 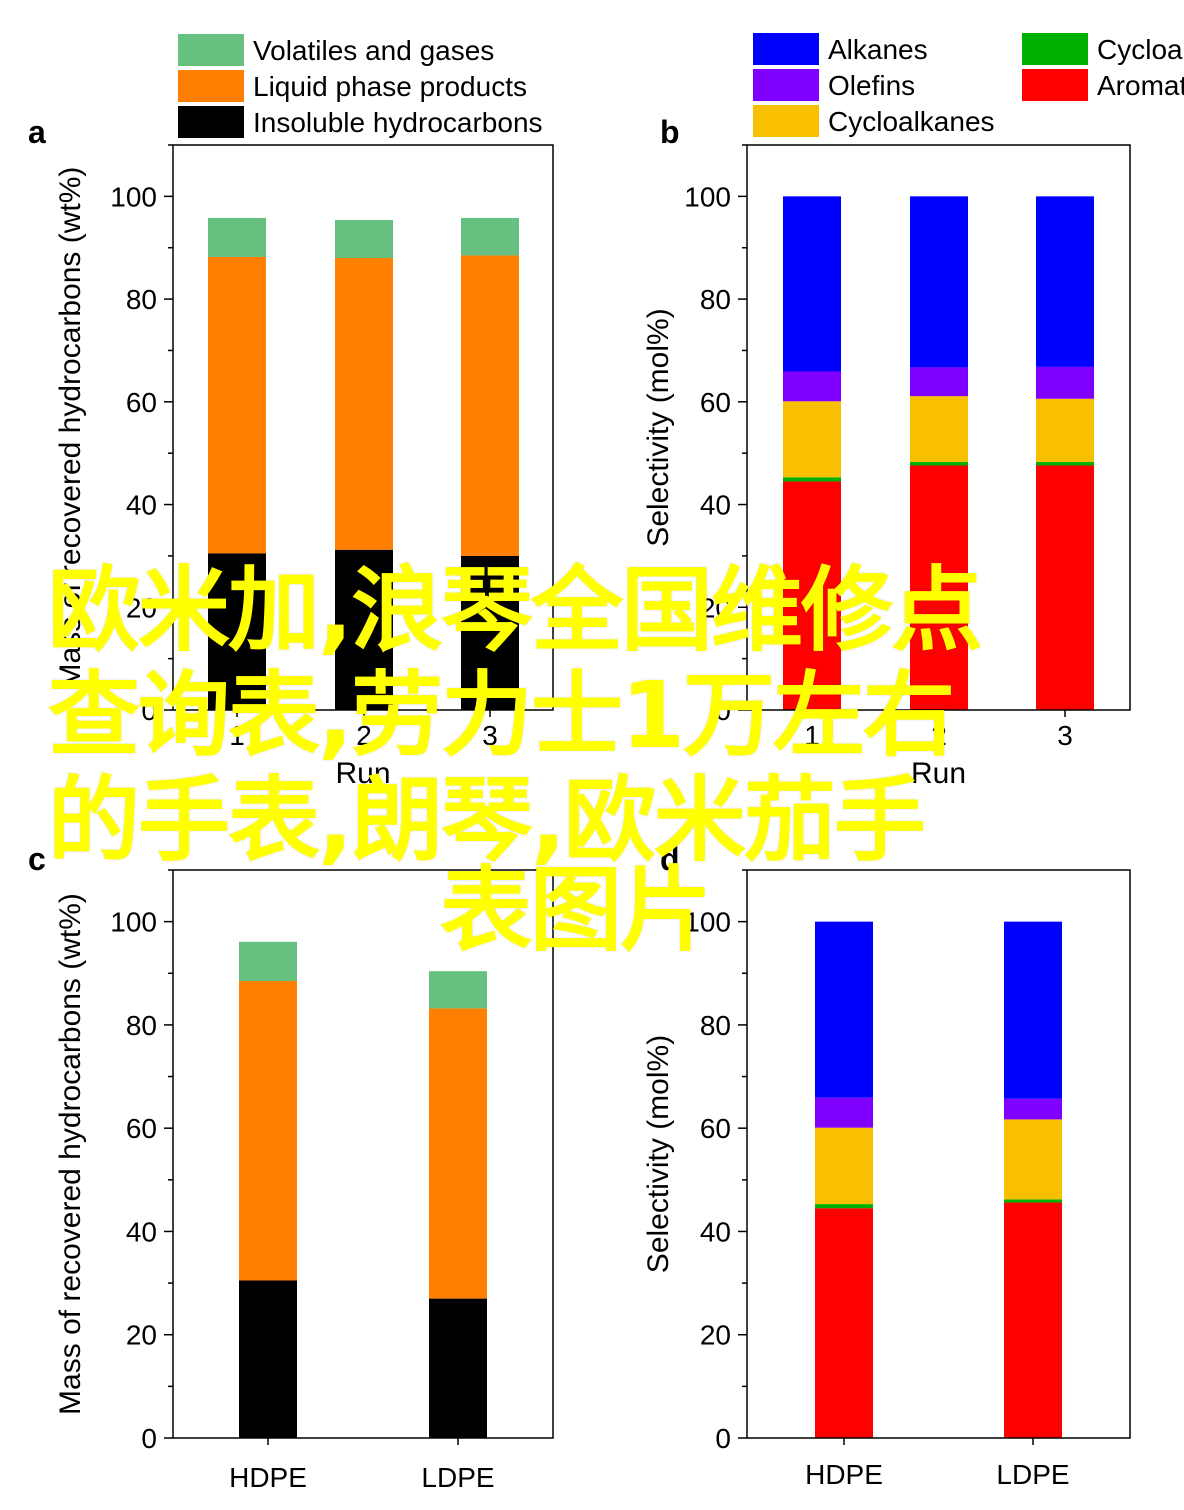 I want to click on bar-d-2-s1, so click(x=1033, y=1320).